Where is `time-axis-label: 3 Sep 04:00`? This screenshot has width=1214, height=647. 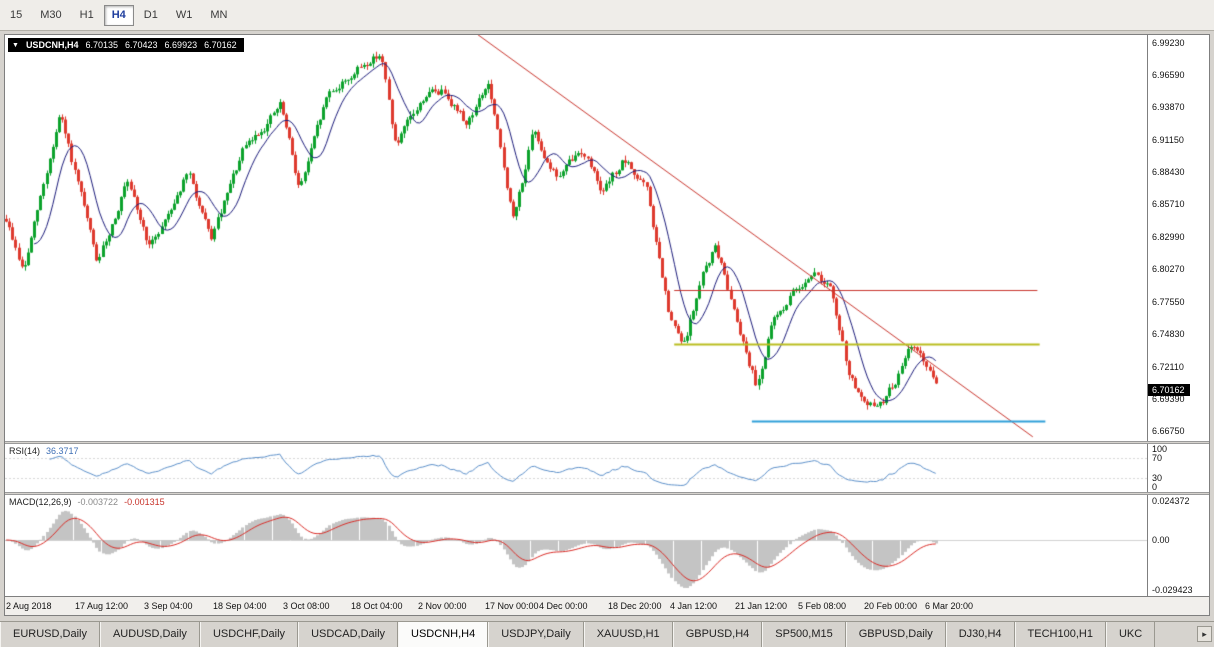 time-axis-label: 3 Sep 04:00 is located at coordinates (168, 606).